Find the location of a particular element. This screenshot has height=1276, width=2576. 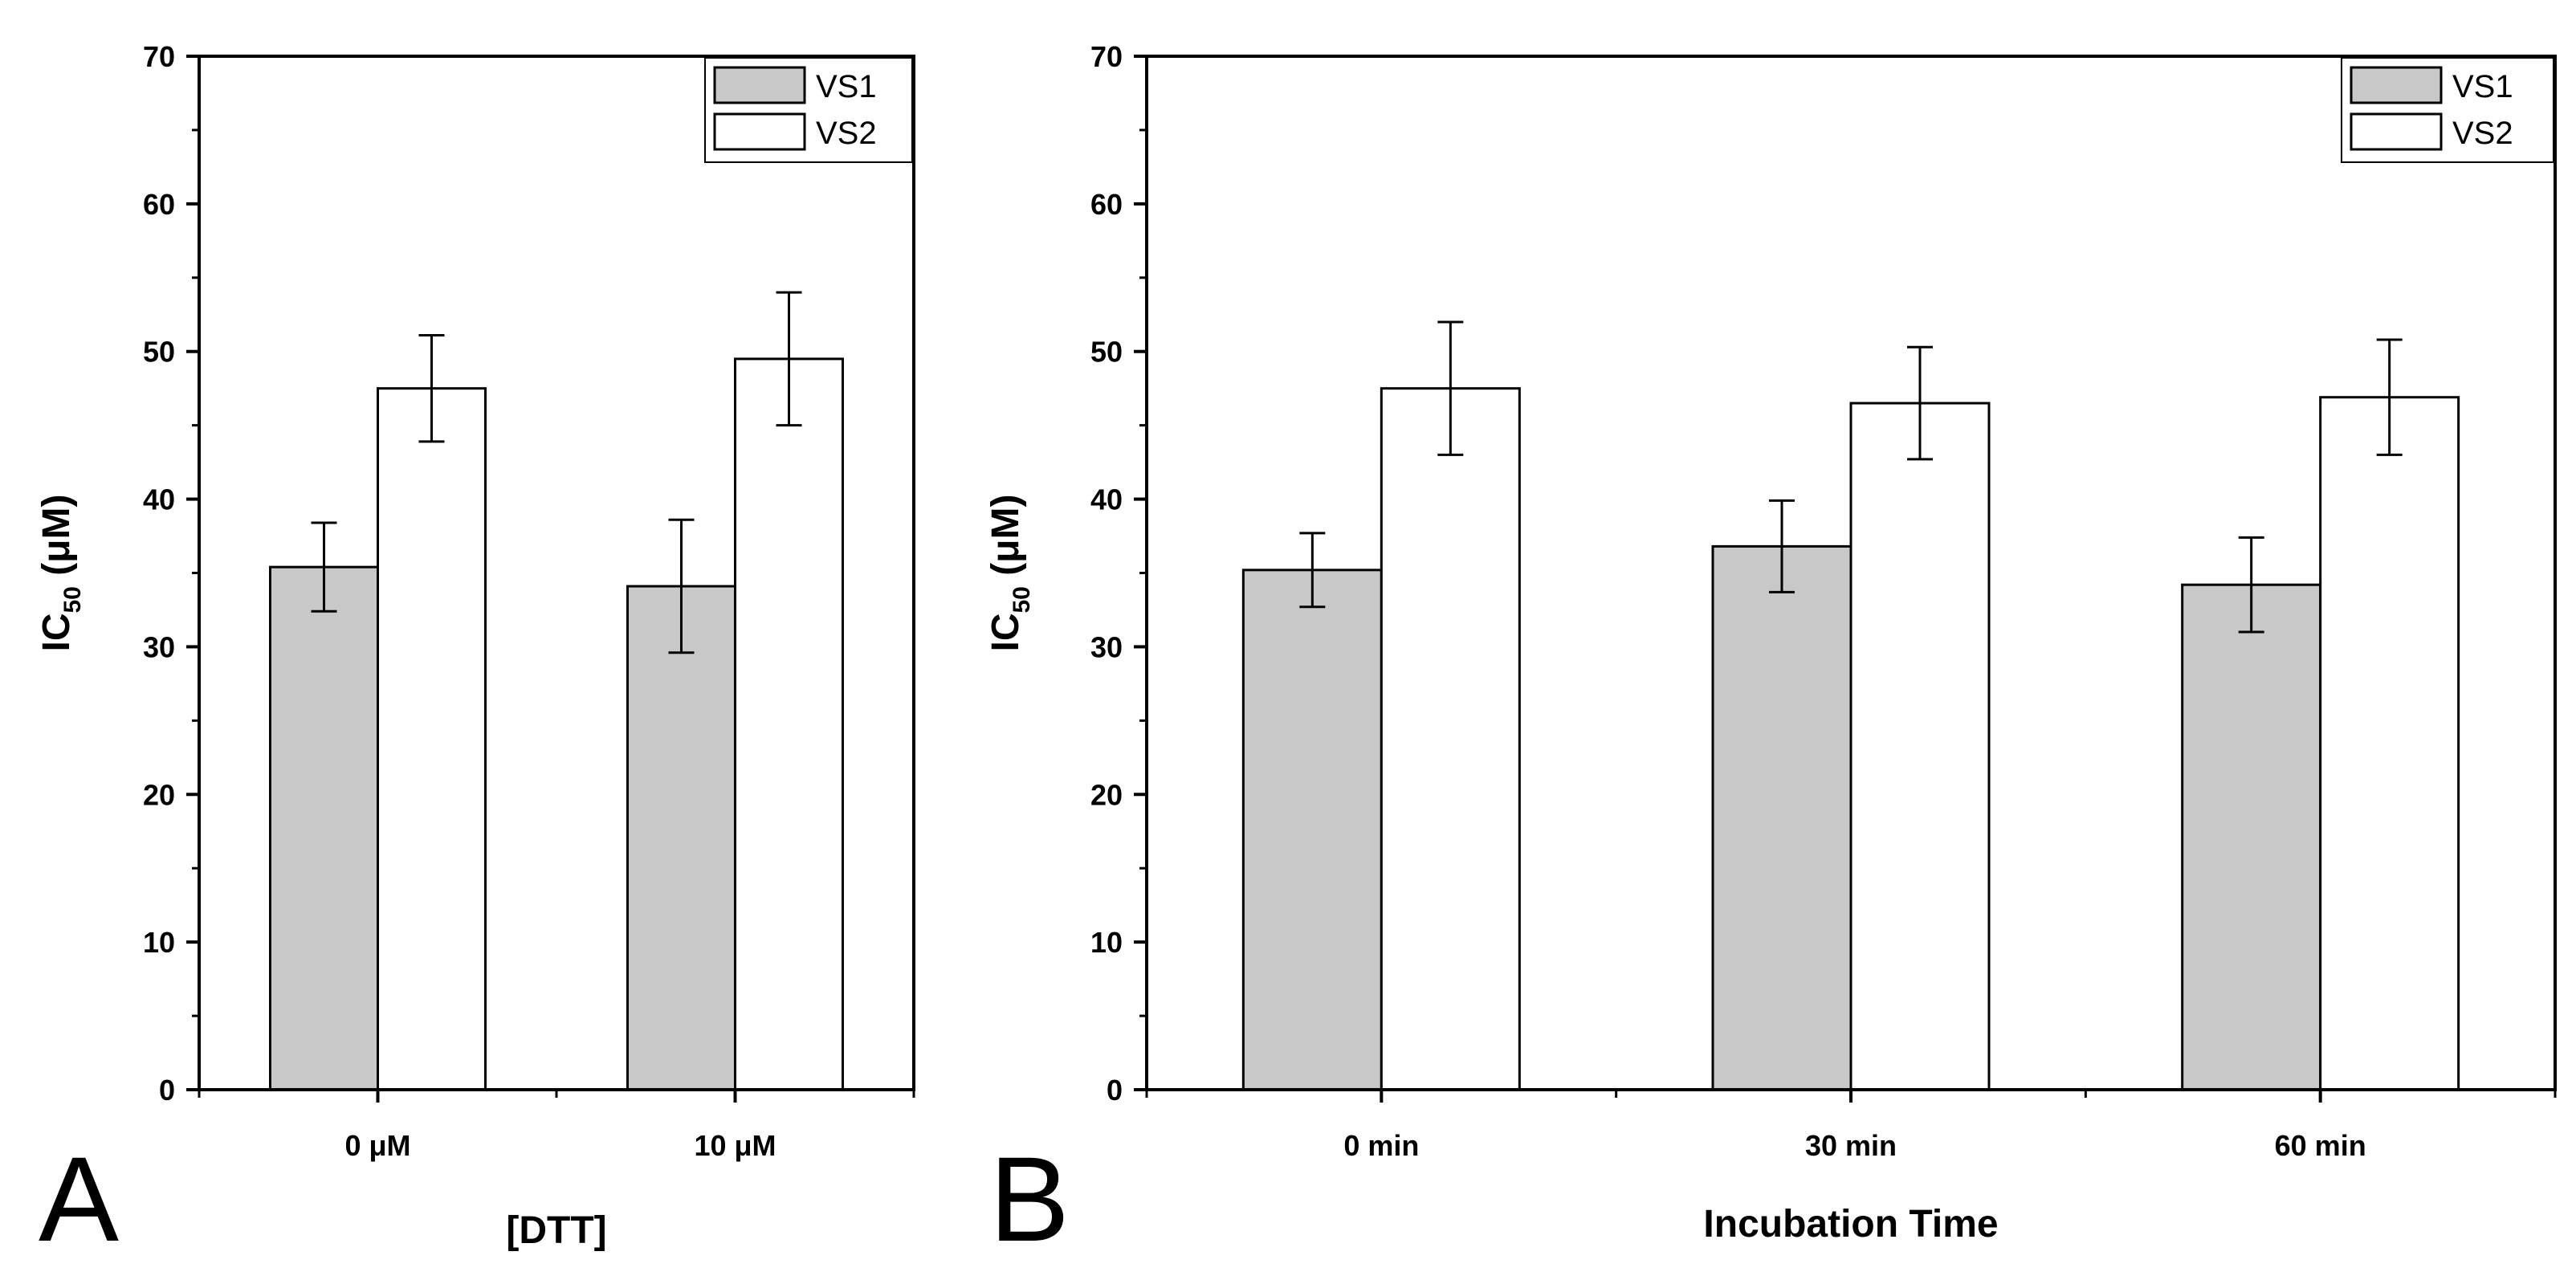

x-axis-label: Incubation Time is located at coordinates (1850, 1224).